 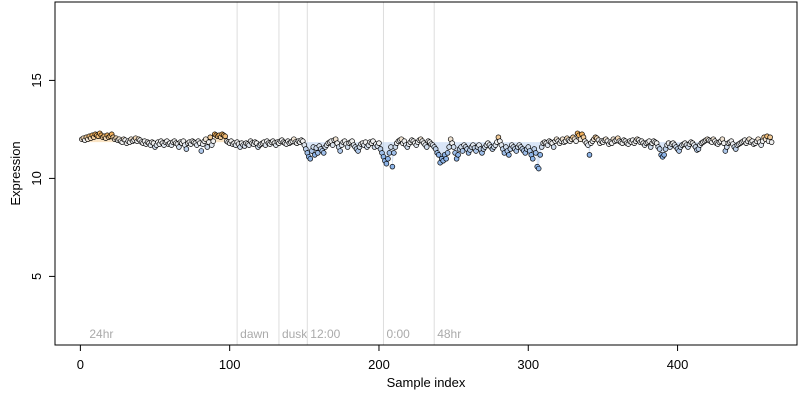 What do you see at coordinates (15, 173) in the screenshot?
I see `y-axis-label: Expression` at bounding box center [15, 173].